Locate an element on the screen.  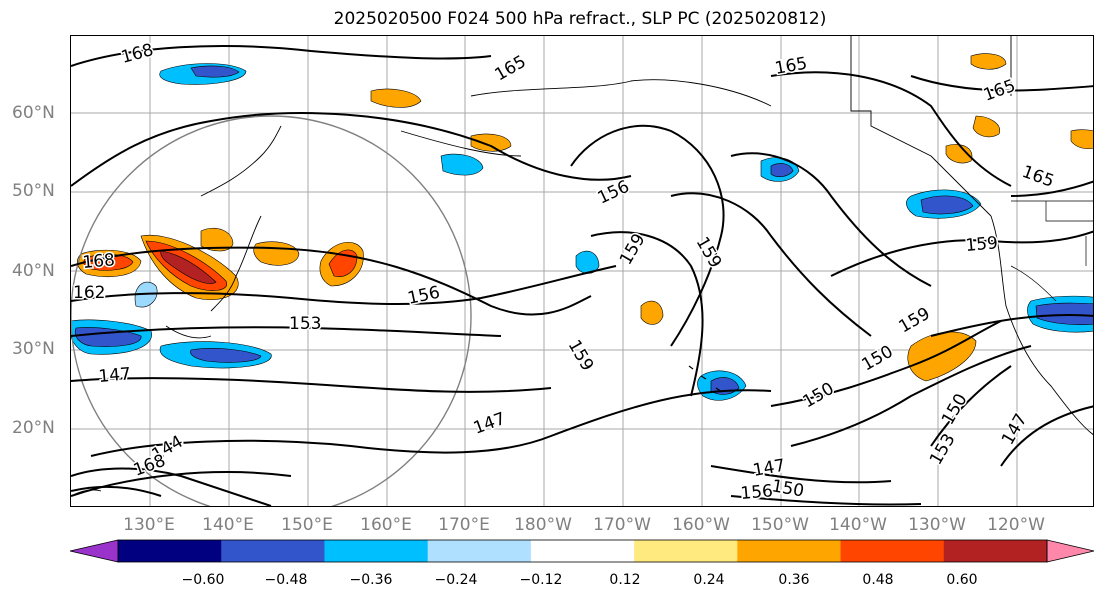
colorbar-tick: −0.60 is located at coordinates (203, 580).